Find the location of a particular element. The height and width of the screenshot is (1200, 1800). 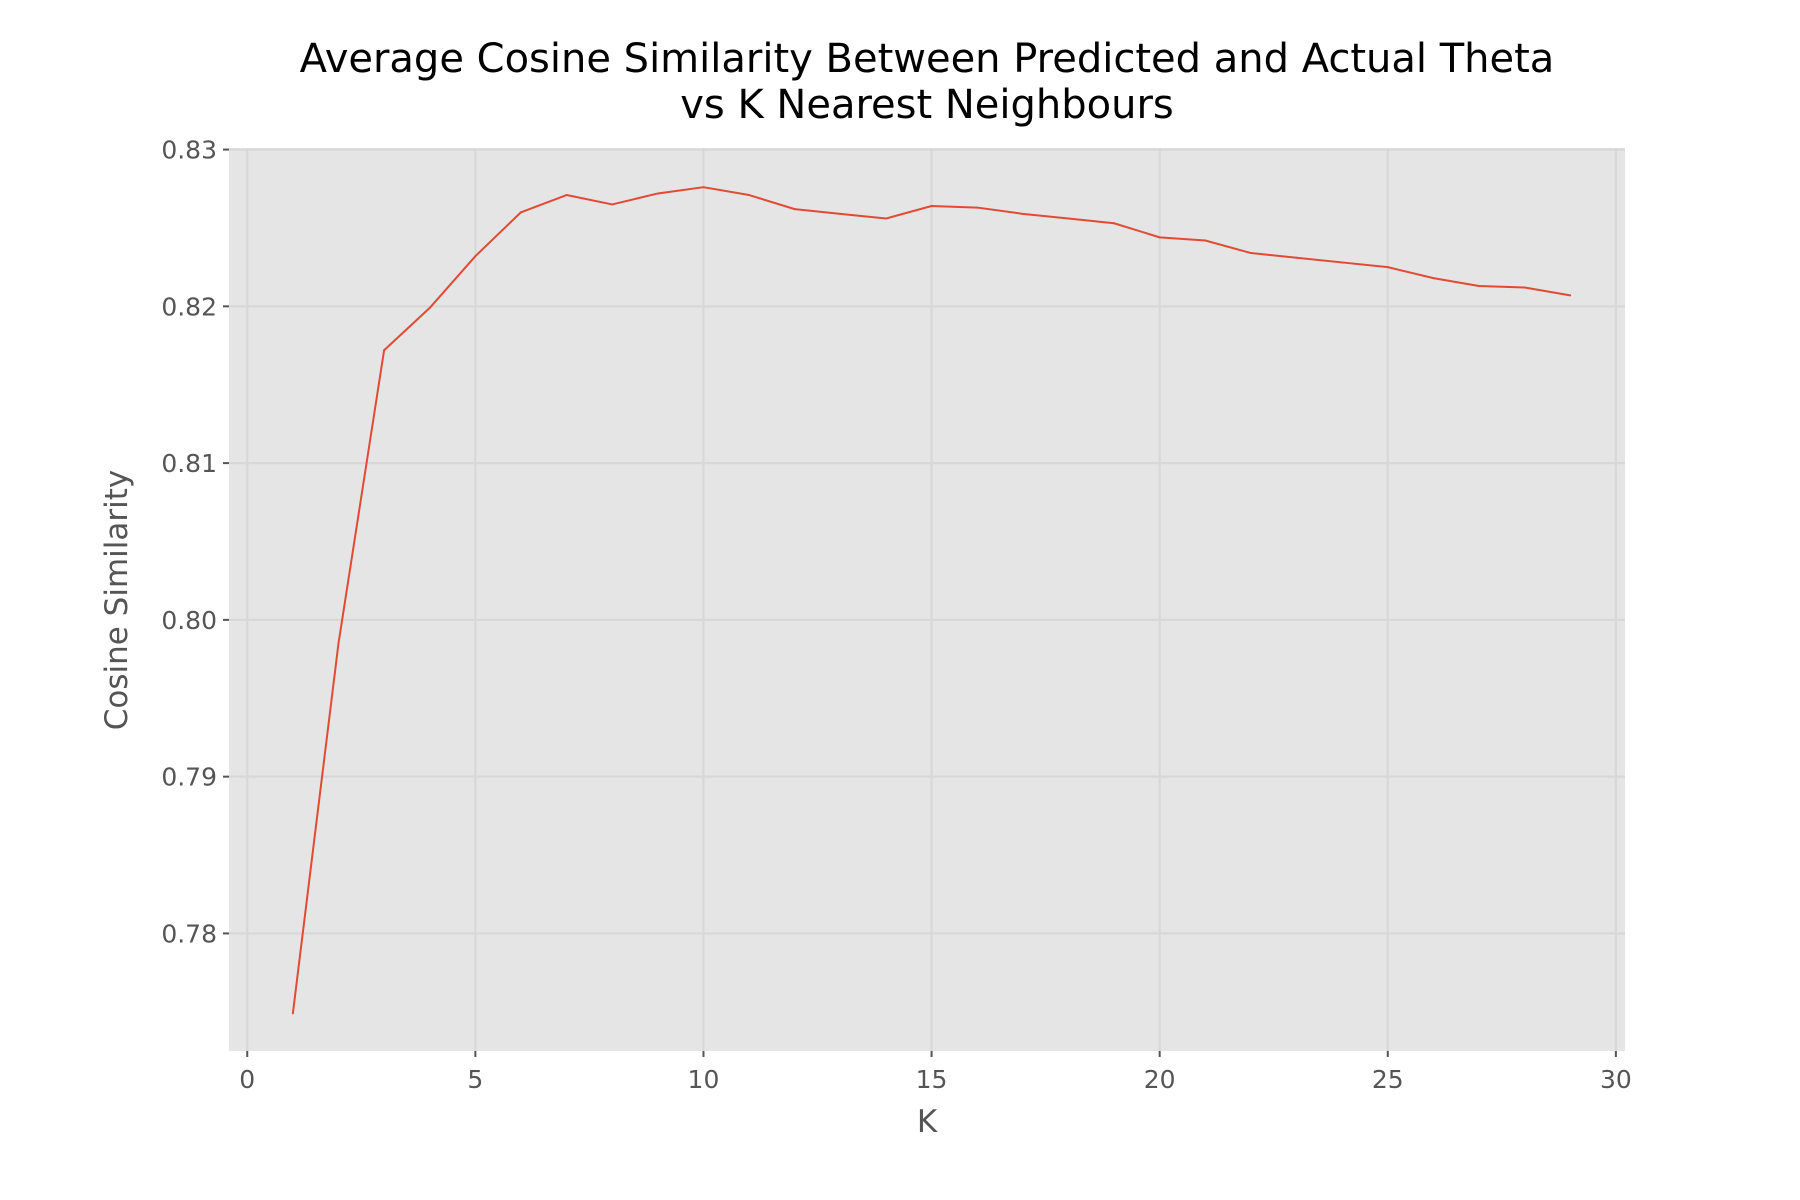

x-tick-label: 10 is located at coordinates (704, 1079).